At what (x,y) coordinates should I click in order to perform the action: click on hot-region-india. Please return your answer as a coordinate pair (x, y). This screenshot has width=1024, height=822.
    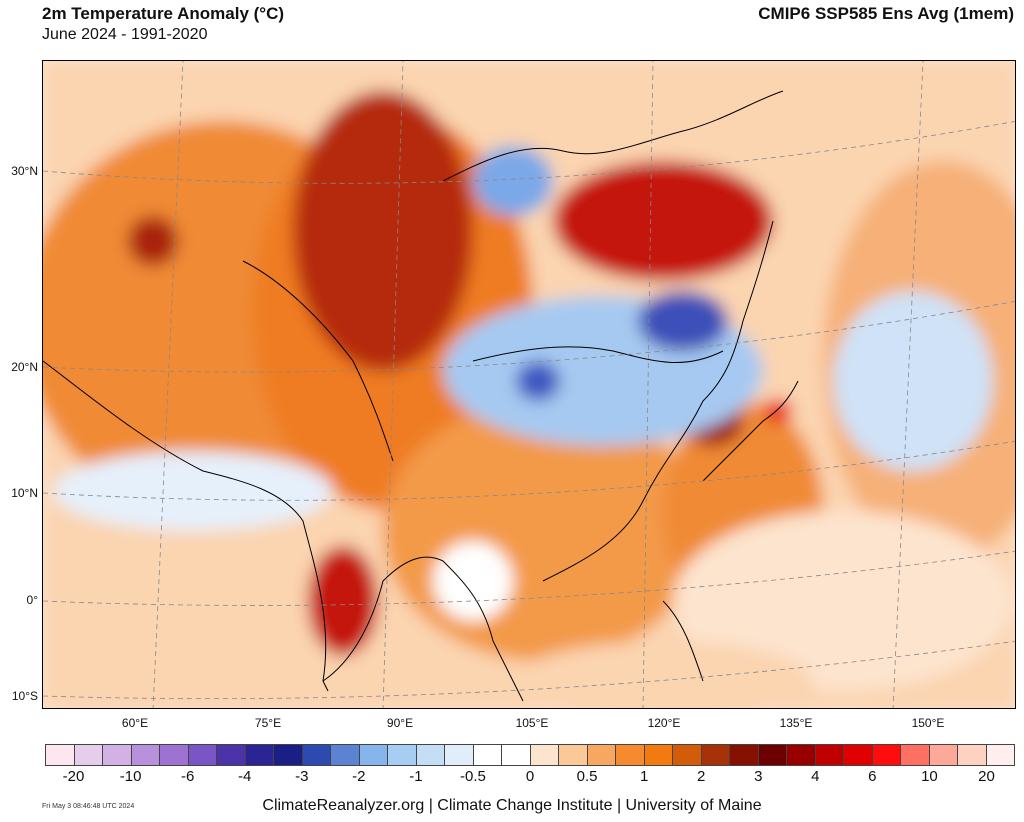
    Looking at the image, I should click on (343, 601).